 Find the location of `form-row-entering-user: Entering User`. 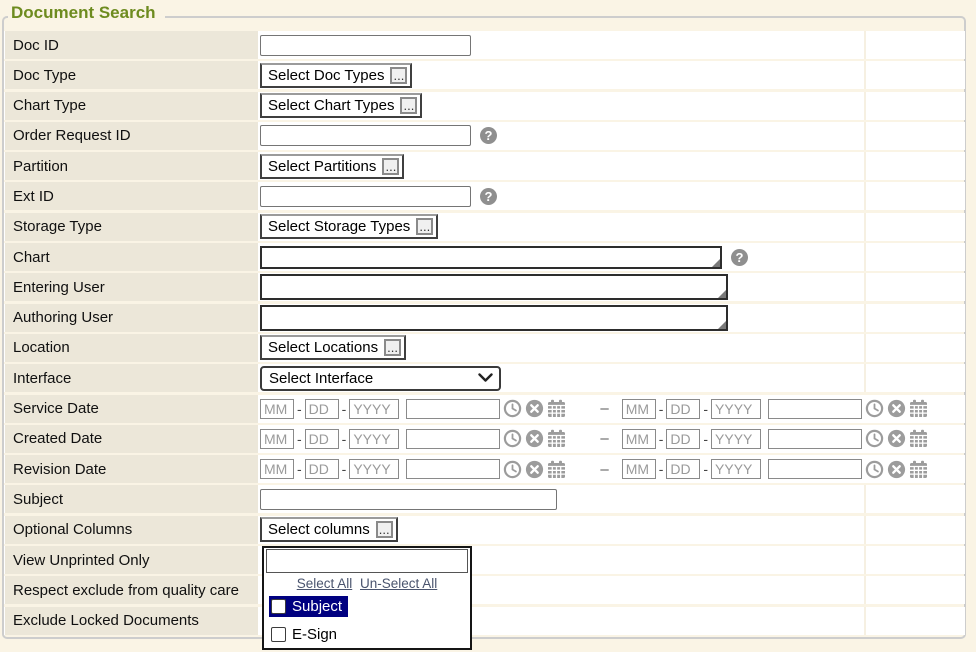

form-row-entering-user: Entering User is located at coordinates (484, 287).